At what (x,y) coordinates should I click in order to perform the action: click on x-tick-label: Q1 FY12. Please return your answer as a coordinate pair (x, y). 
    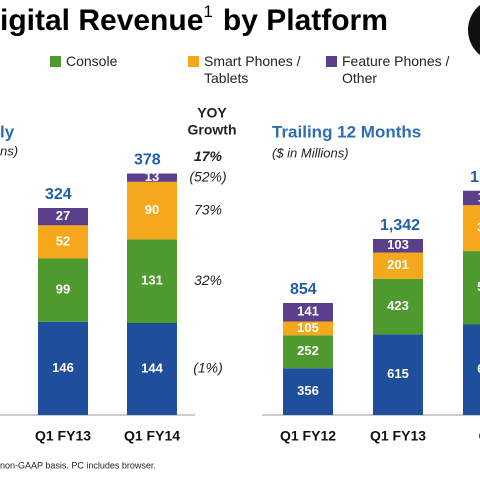
    Looking at the image, I should click on (308, 436).